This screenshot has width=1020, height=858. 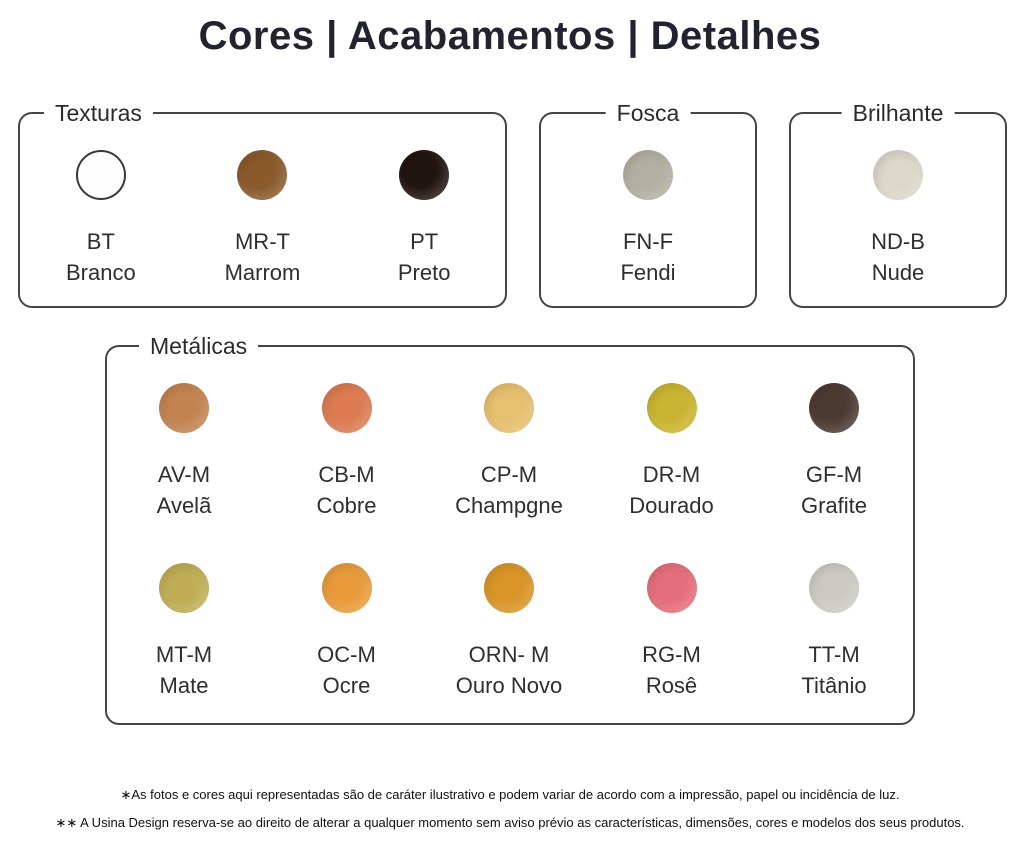 I want to click on swatch-avm-avela: AV-M Avelã, so click(x=184, y=452).